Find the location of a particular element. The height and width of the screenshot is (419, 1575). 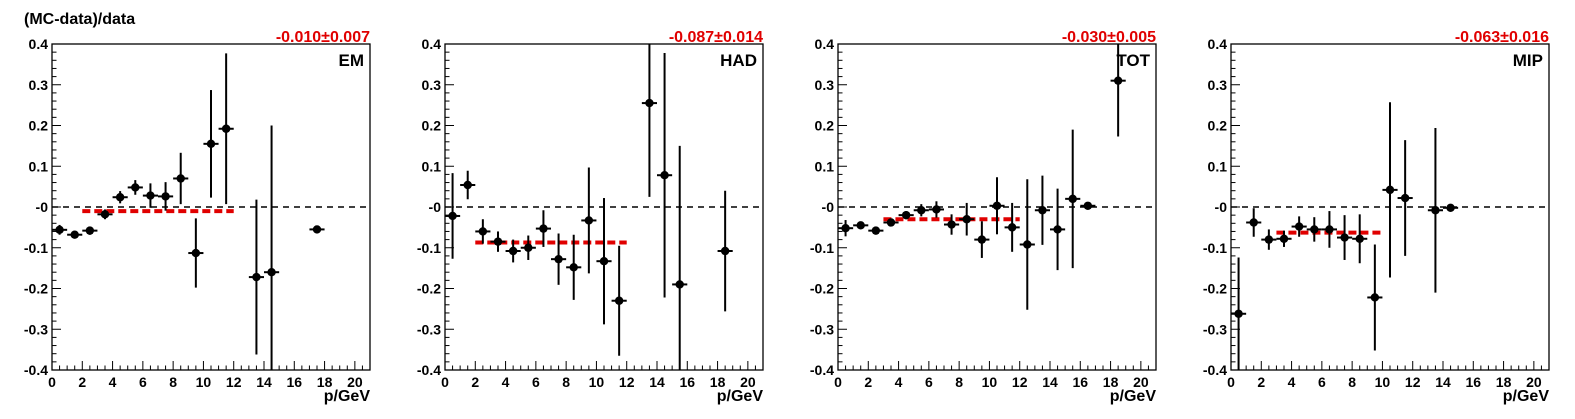

panel-label: MIP is located at coordinates (1528, 60).